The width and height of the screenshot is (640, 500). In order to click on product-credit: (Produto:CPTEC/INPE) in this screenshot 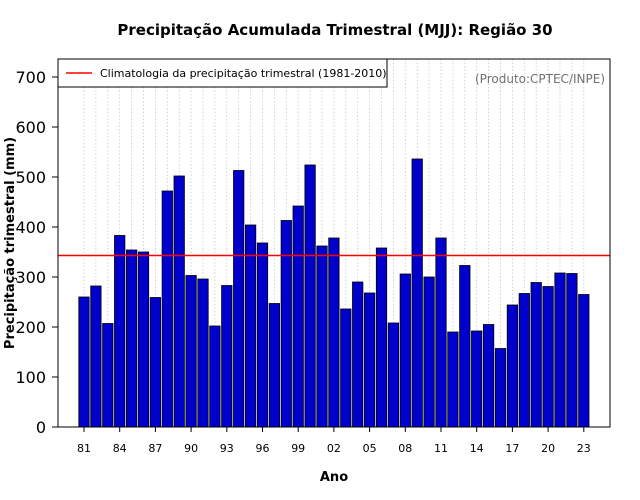, I will do `click(540, 79)`.